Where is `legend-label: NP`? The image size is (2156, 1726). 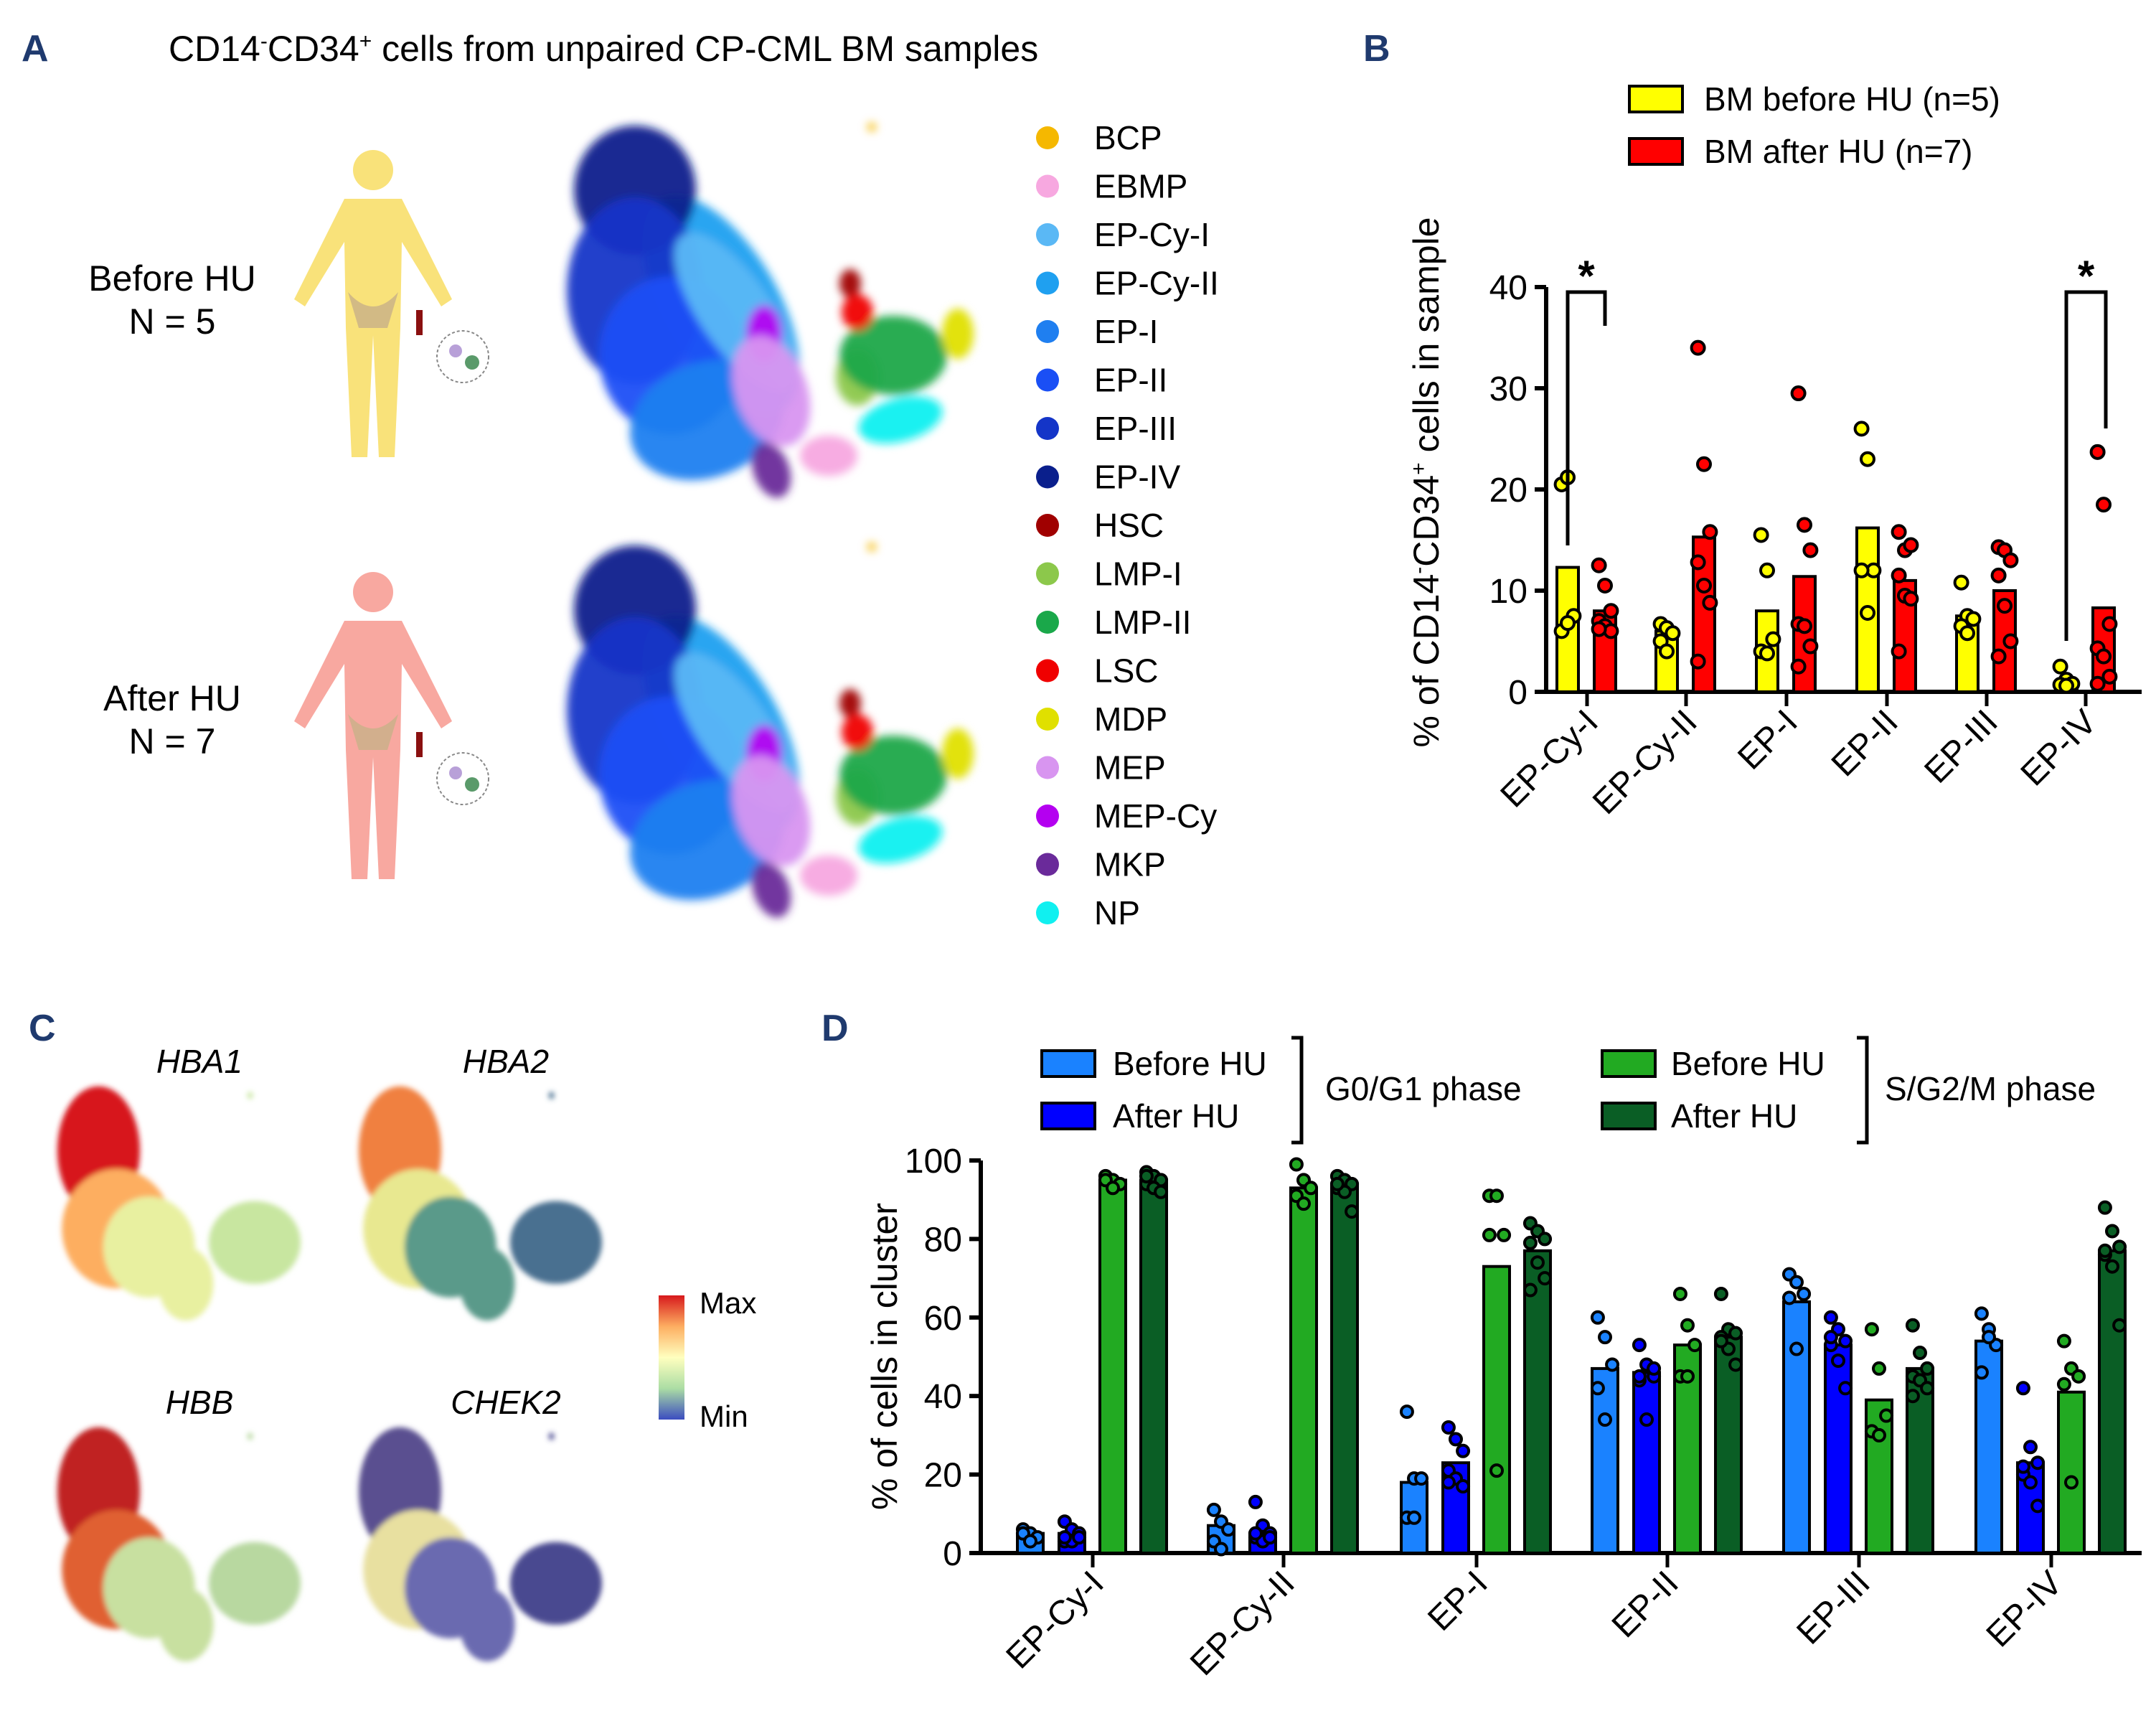 legend-label: NP is located at coordinates (1117, 913).